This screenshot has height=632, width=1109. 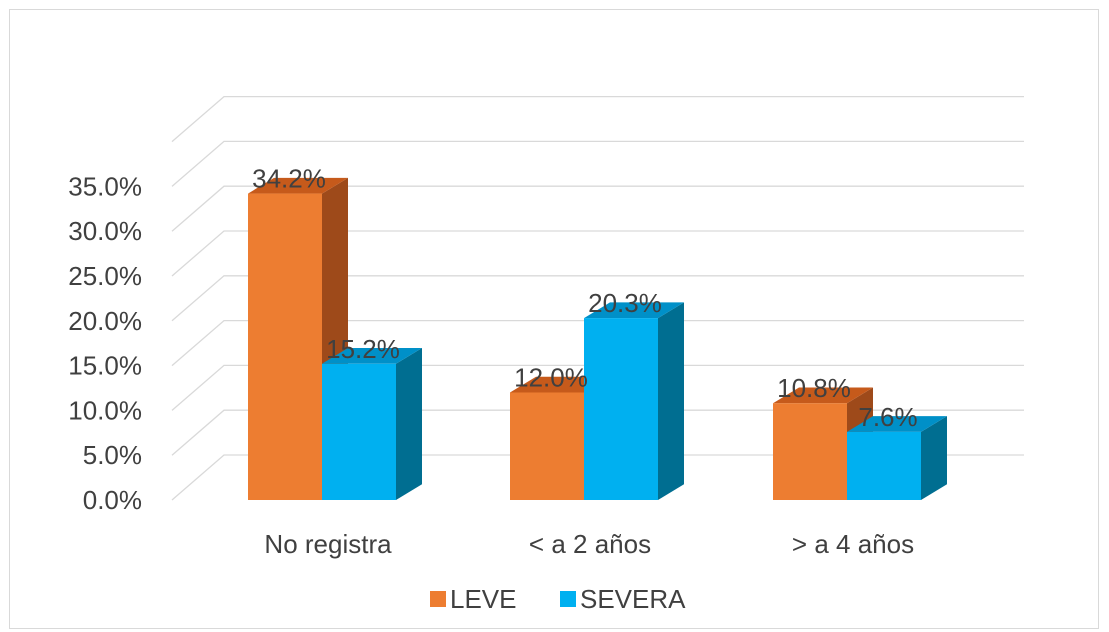 I want to click on y-tick-label: 15.0%, so click(x=105, y=366).